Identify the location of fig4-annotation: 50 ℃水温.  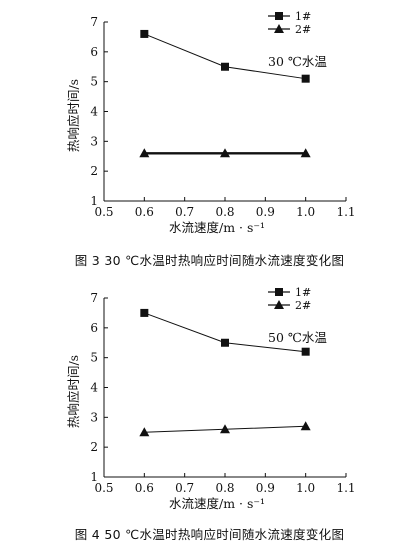
(297, 337).